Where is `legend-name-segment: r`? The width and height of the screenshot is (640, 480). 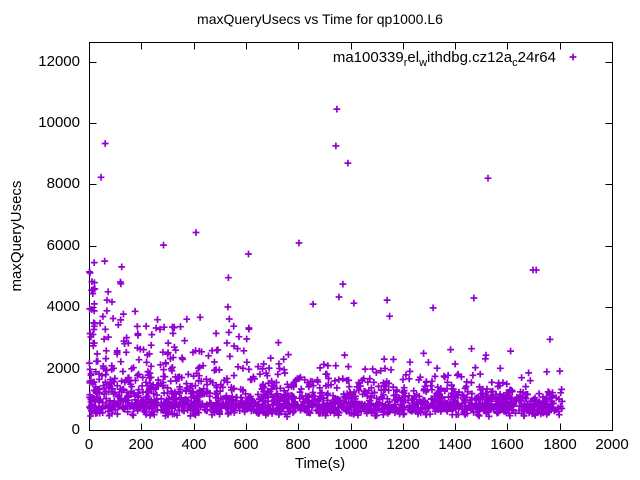
legend-name-segment: r is located at coordinates (405, 63).